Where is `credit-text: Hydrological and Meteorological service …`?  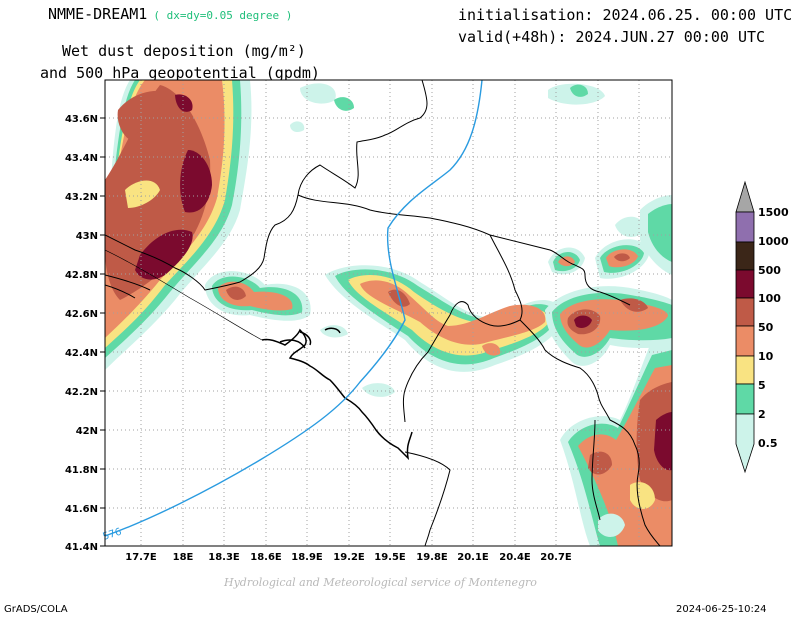
credit-text: Hydrological and Meteorological service … is located at coordinates (380, 582).